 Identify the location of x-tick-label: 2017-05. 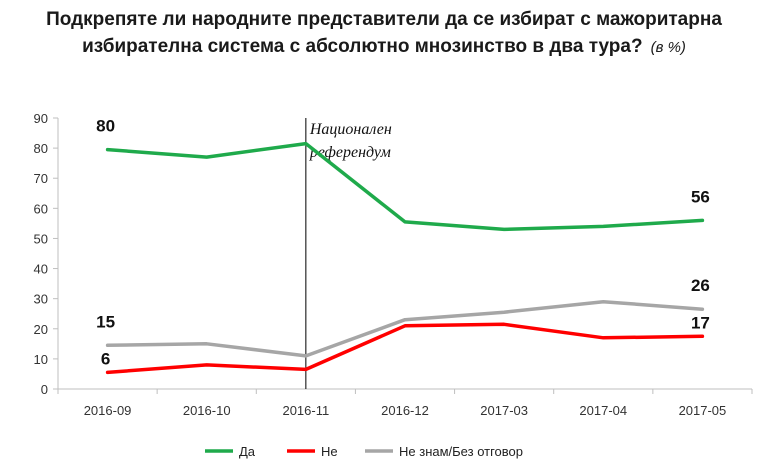
(703, 410).